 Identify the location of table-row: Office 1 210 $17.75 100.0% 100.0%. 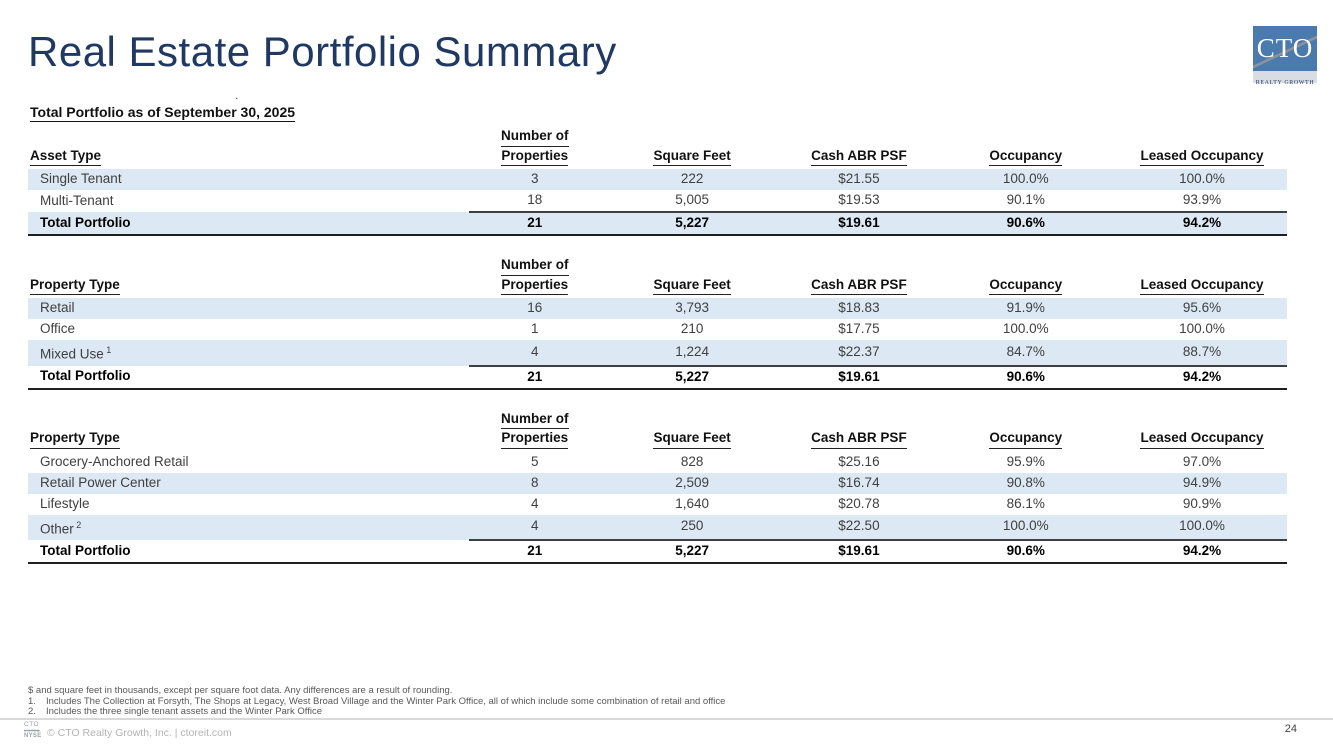
(657, 329).